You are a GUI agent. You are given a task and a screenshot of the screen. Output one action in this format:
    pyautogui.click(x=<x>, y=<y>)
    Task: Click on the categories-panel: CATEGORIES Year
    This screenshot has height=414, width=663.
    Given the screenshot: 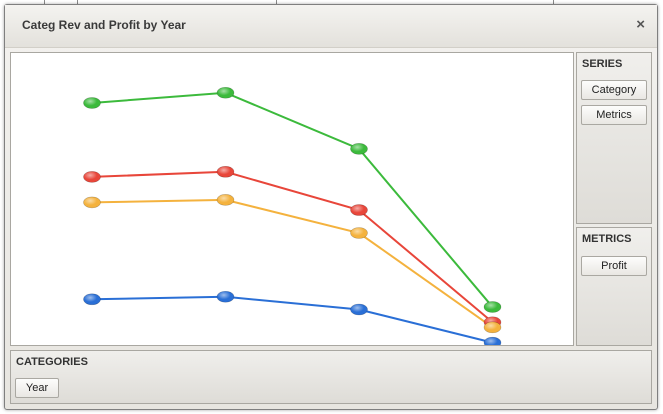 What is the action you would take?
    pyautogui.click(x=331, y=377)
    